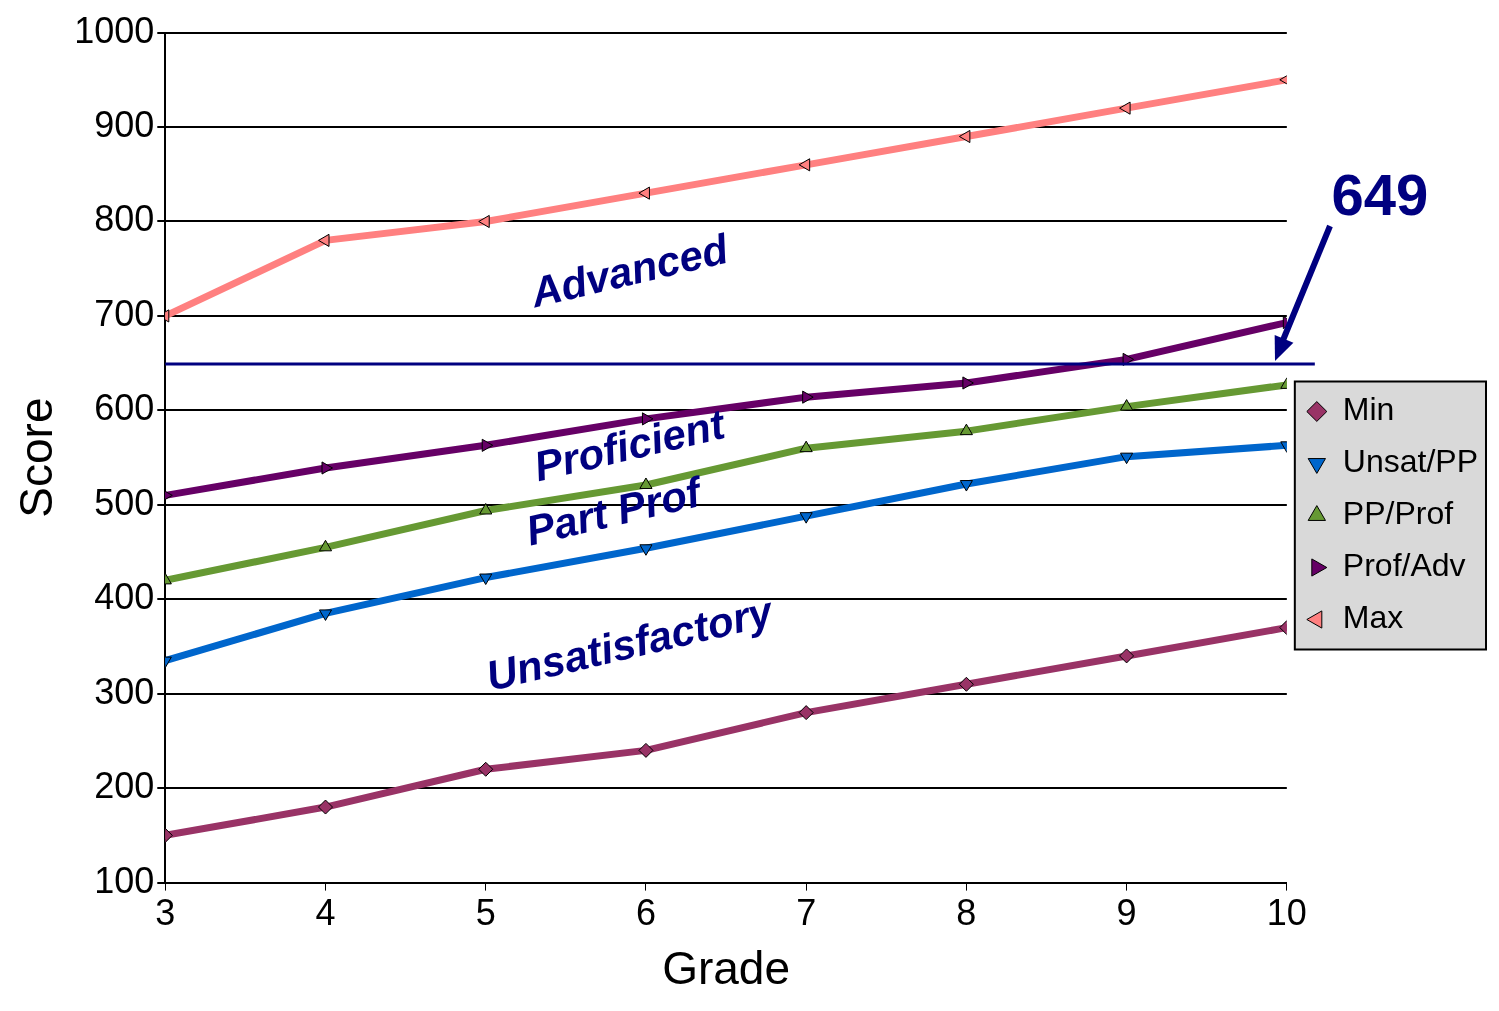  What do you see at coordinates (1286, 913) in the screenshot?
I see `x-tick-label: 10` at bounding box center [1286, 913].